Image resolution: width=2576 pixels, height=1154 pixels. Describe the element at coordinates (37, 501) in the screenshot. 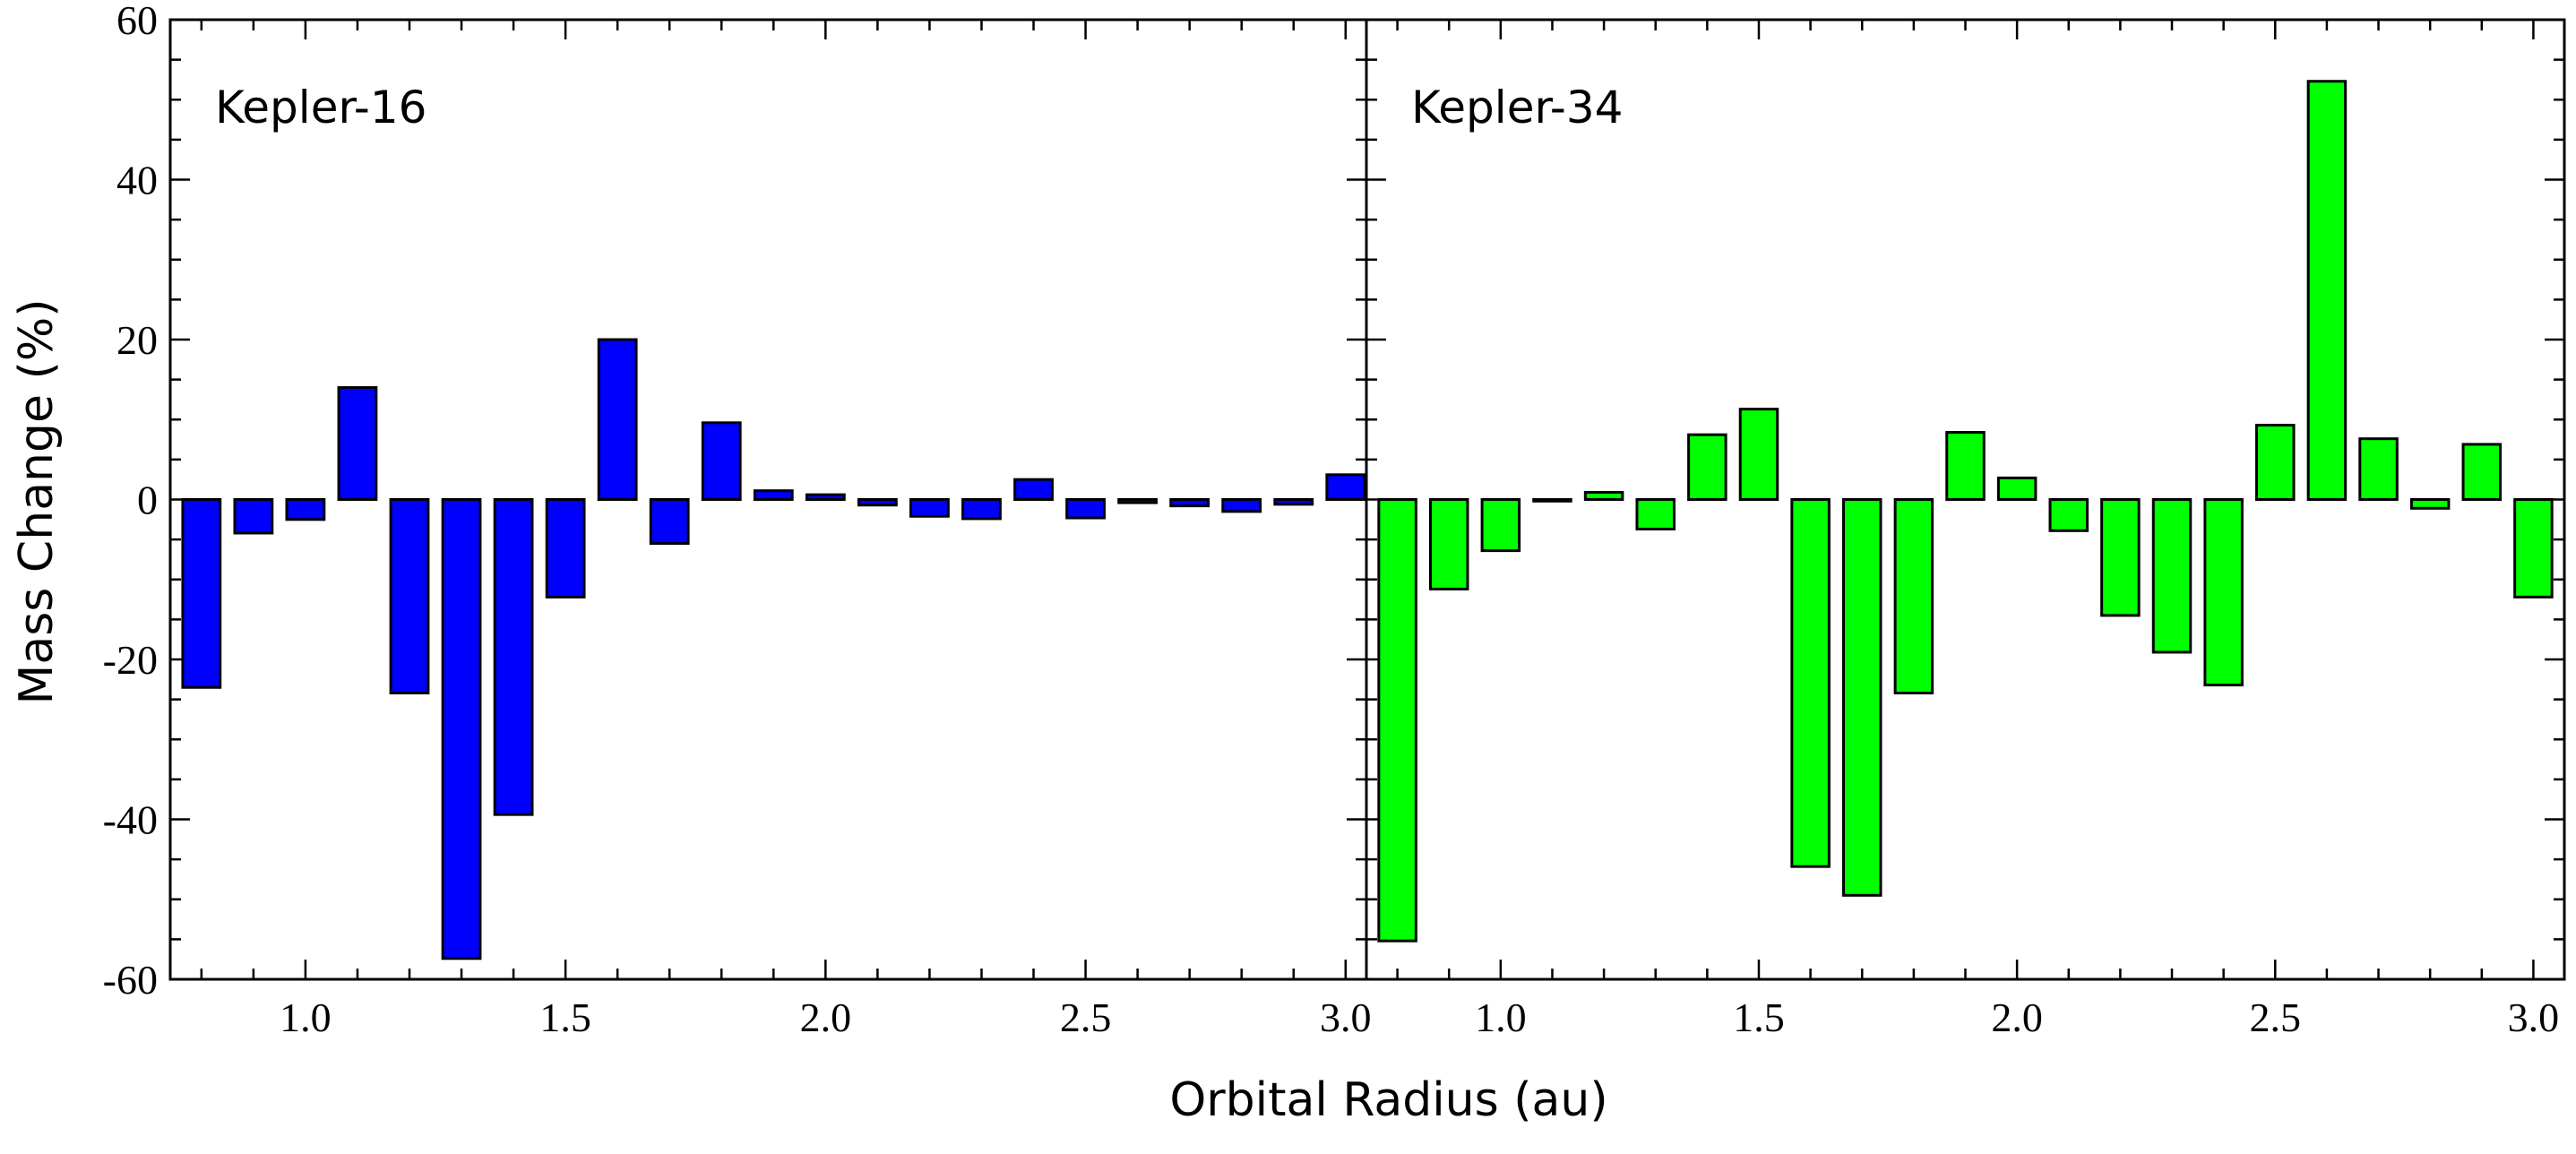

I see `y-axis-title: Mass Change (%)` at that location.